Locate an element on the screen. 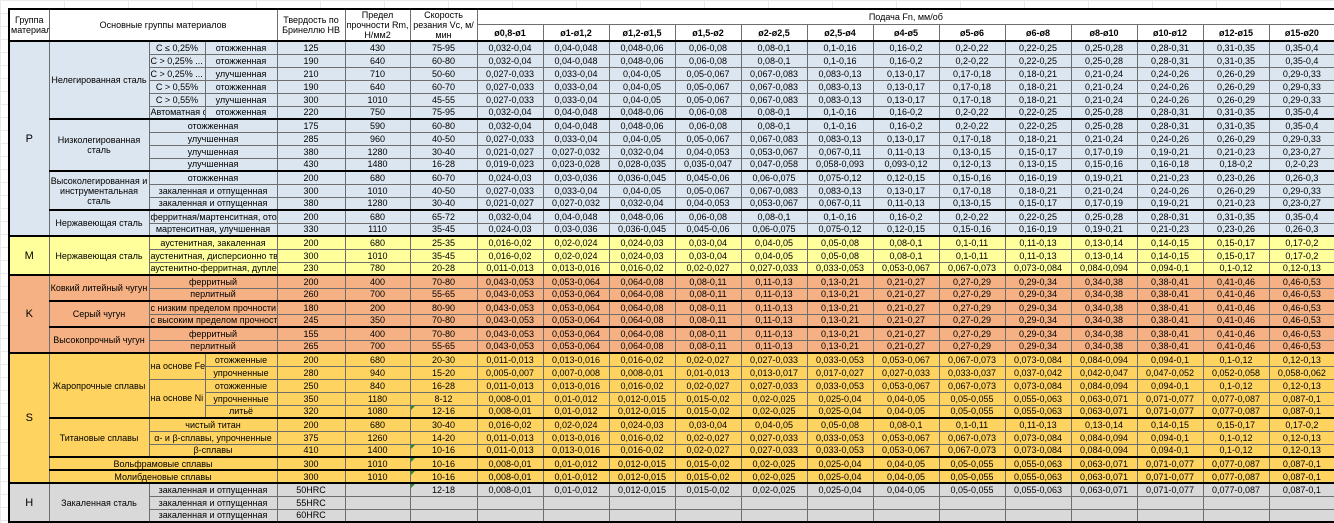  strength-cell: 700 is located at coordinates (377, 346).